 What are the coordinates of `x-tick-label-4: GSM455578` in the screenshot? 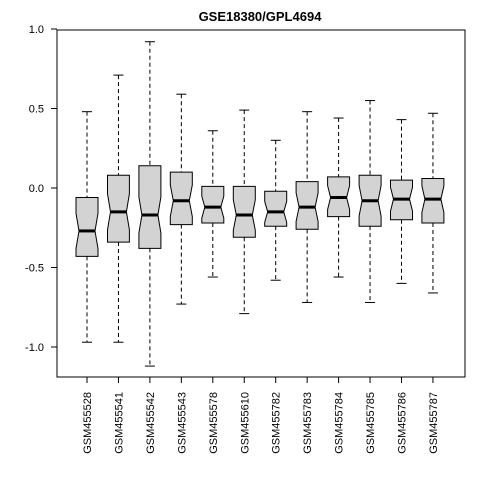 It's located at (214, 423).